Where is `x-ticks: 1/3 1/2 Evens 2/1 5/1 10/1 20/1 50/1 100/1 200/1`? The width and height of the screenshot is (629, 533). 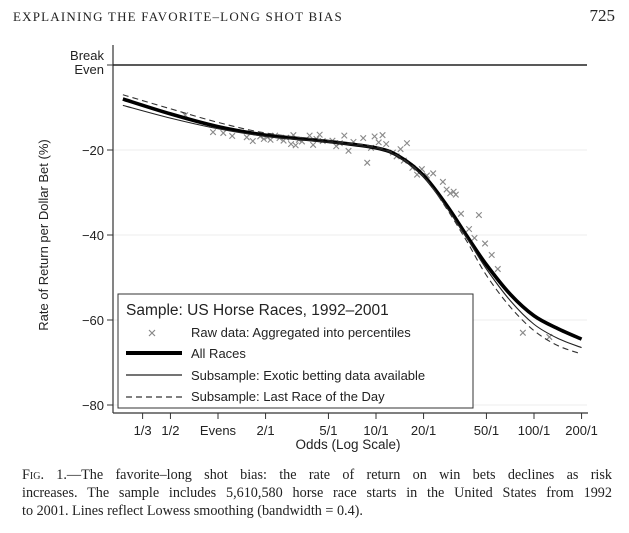 x-ticks: 1/3 1/2 Evens 2/1 5/1 10/1 20/1 50/1 100/1 200/1 is located at coordinates (366, 425).